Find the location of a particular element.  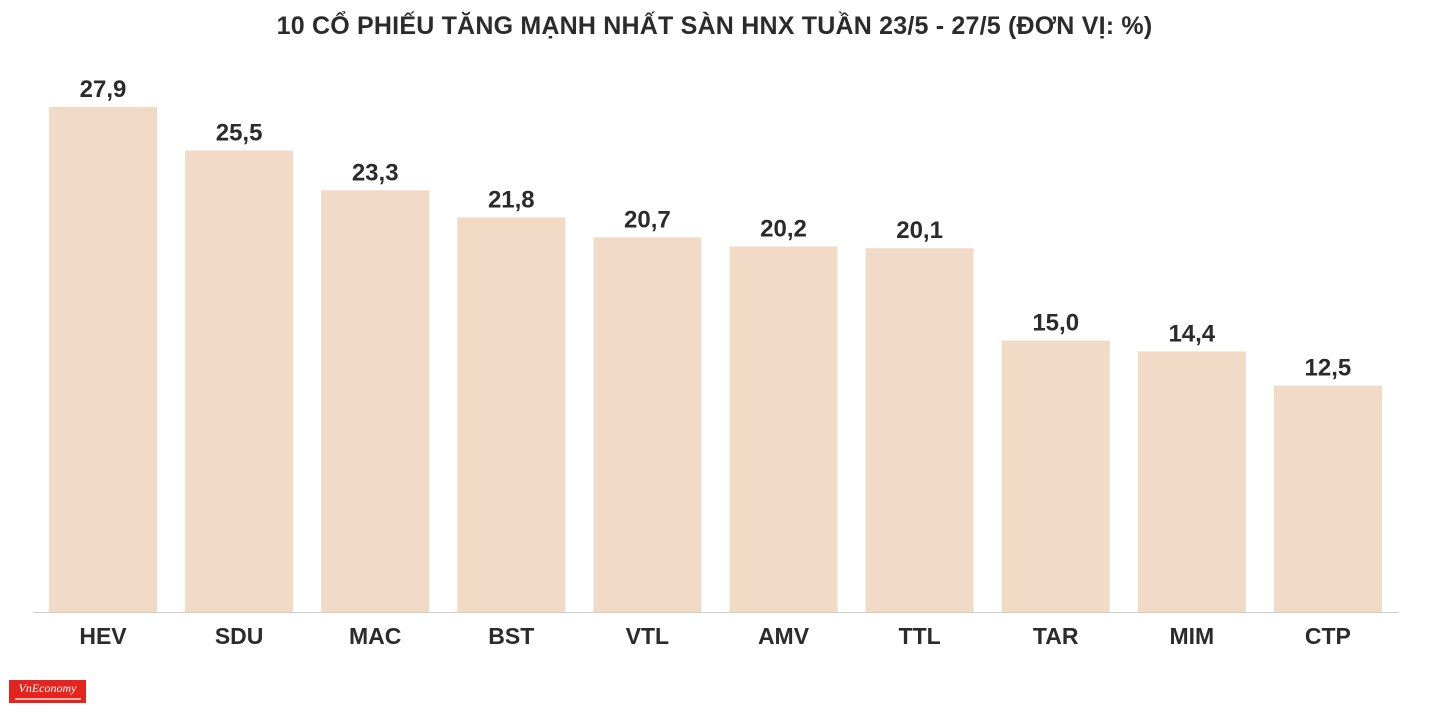

bar-amv is located at coordinates (783, 429).